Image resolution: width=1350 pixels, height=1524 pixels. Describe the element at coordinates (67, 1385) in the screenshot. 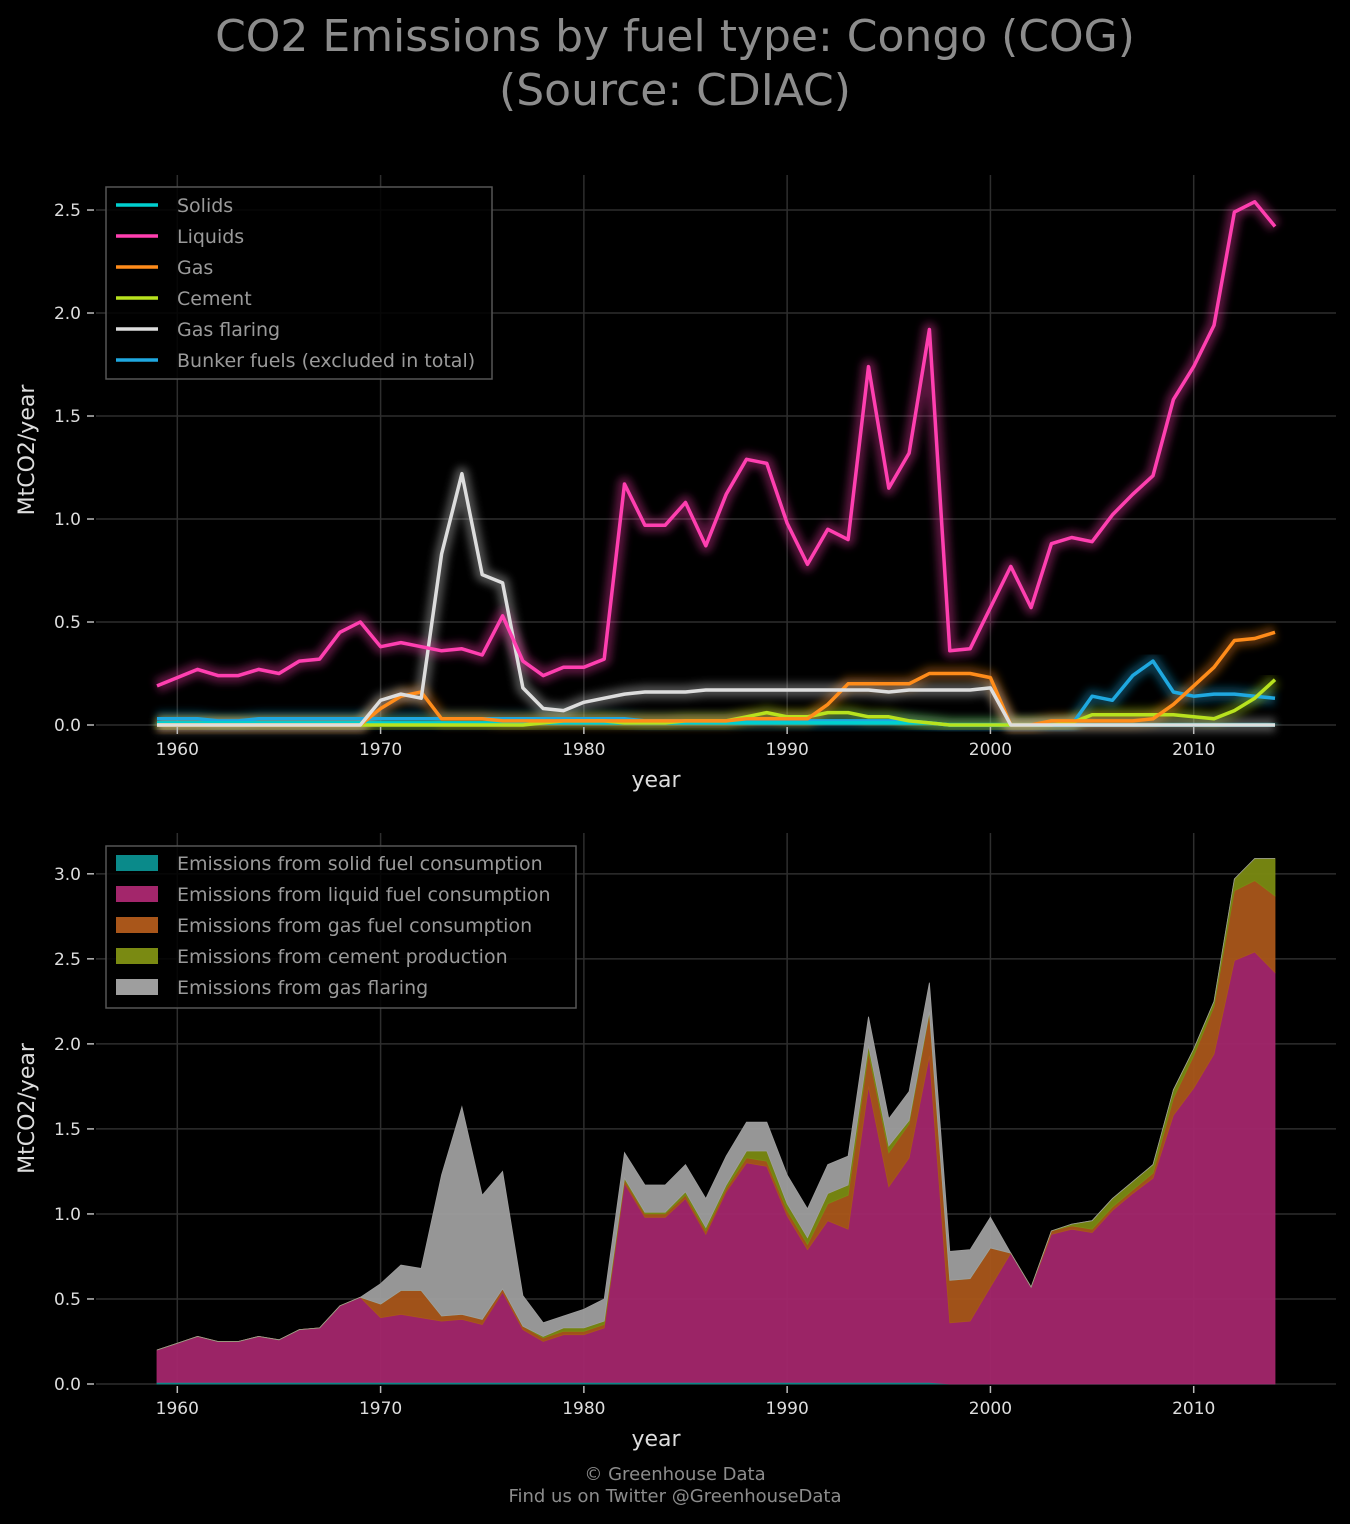

I see `area-chart-ytick-label: 0.0` at that location.